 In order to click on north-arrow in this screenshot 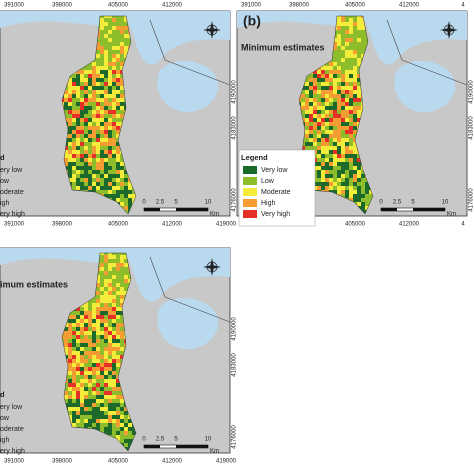, I will do `click(449, 30)`.